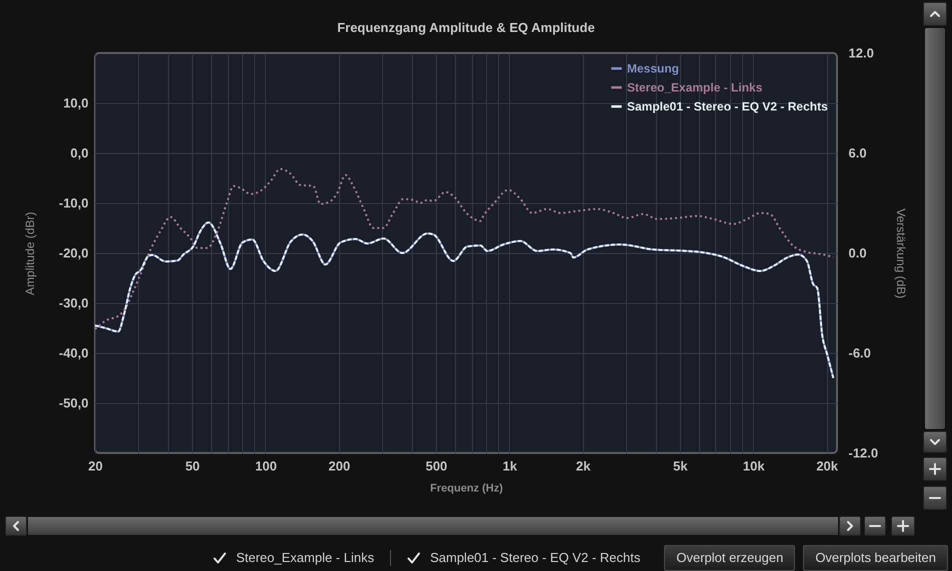  Describe the element at coordinates (73, 353) in the screenshot. I see `y-tick-label: -40,0` at that location.